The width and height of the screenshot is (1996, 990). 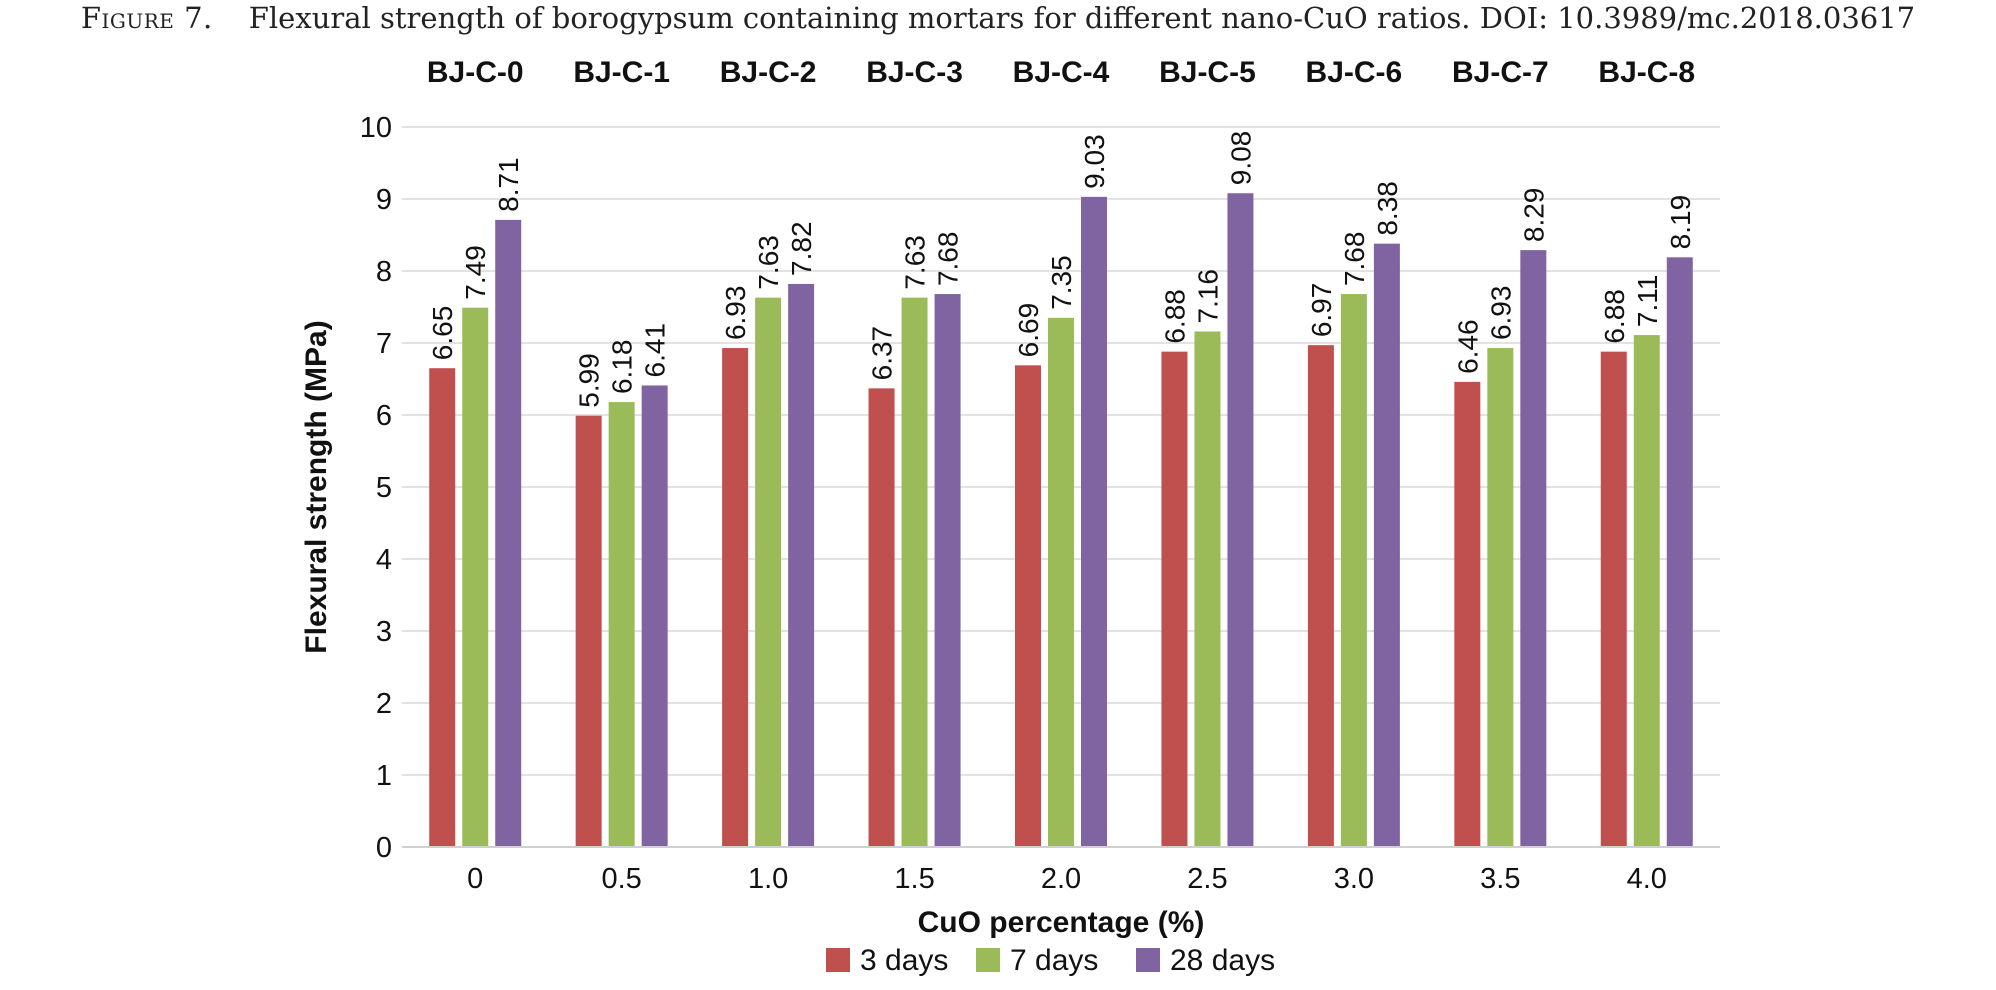 I want to click on data-label: 9.03, so click(x=1094, y=161).